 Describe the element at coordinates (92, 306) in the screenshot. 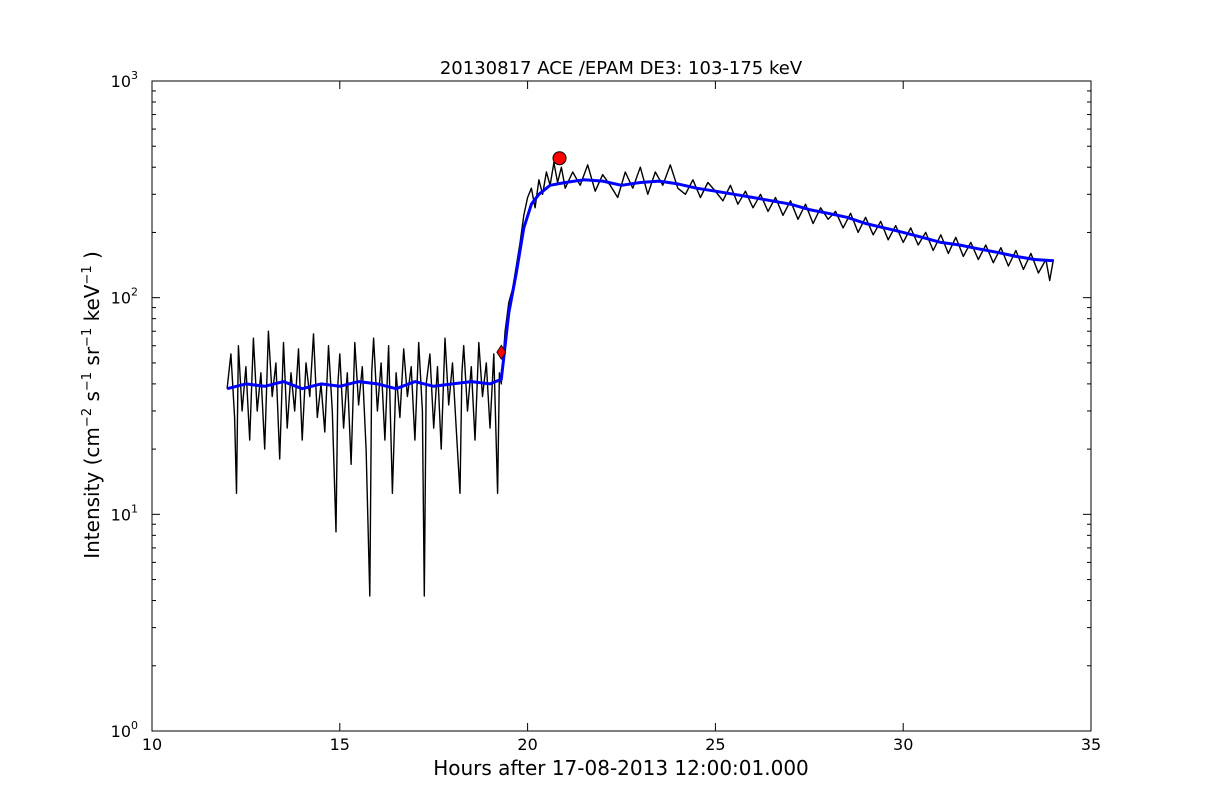

I see `y-axis-title-part: keV` at that location.